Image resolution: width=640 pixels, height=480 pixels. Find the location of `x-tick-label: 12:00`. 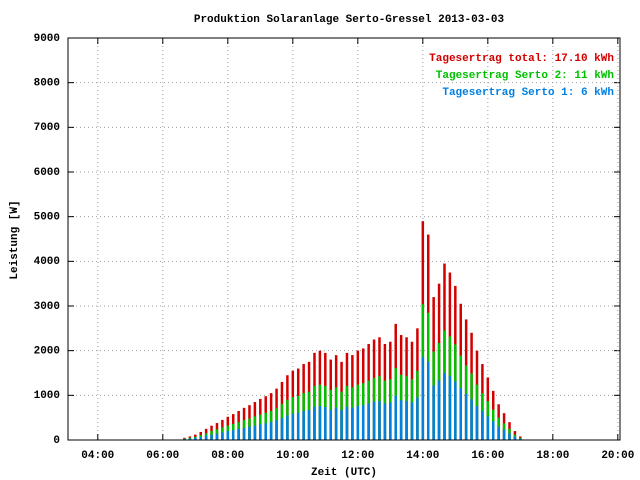

x-tick-label: 12:00 is located at coordinates (357, 456).